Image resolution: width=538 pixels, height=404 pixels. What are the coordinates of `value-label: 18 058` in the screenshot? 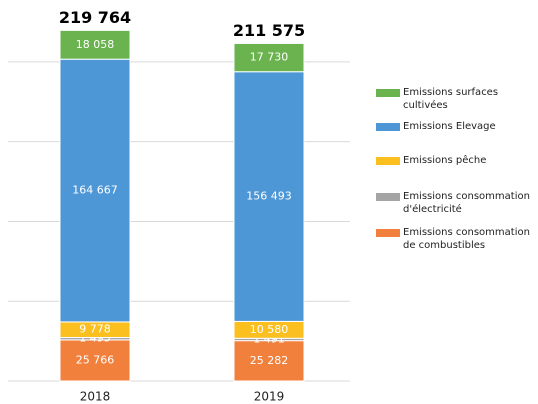 It's located at (95, 44).